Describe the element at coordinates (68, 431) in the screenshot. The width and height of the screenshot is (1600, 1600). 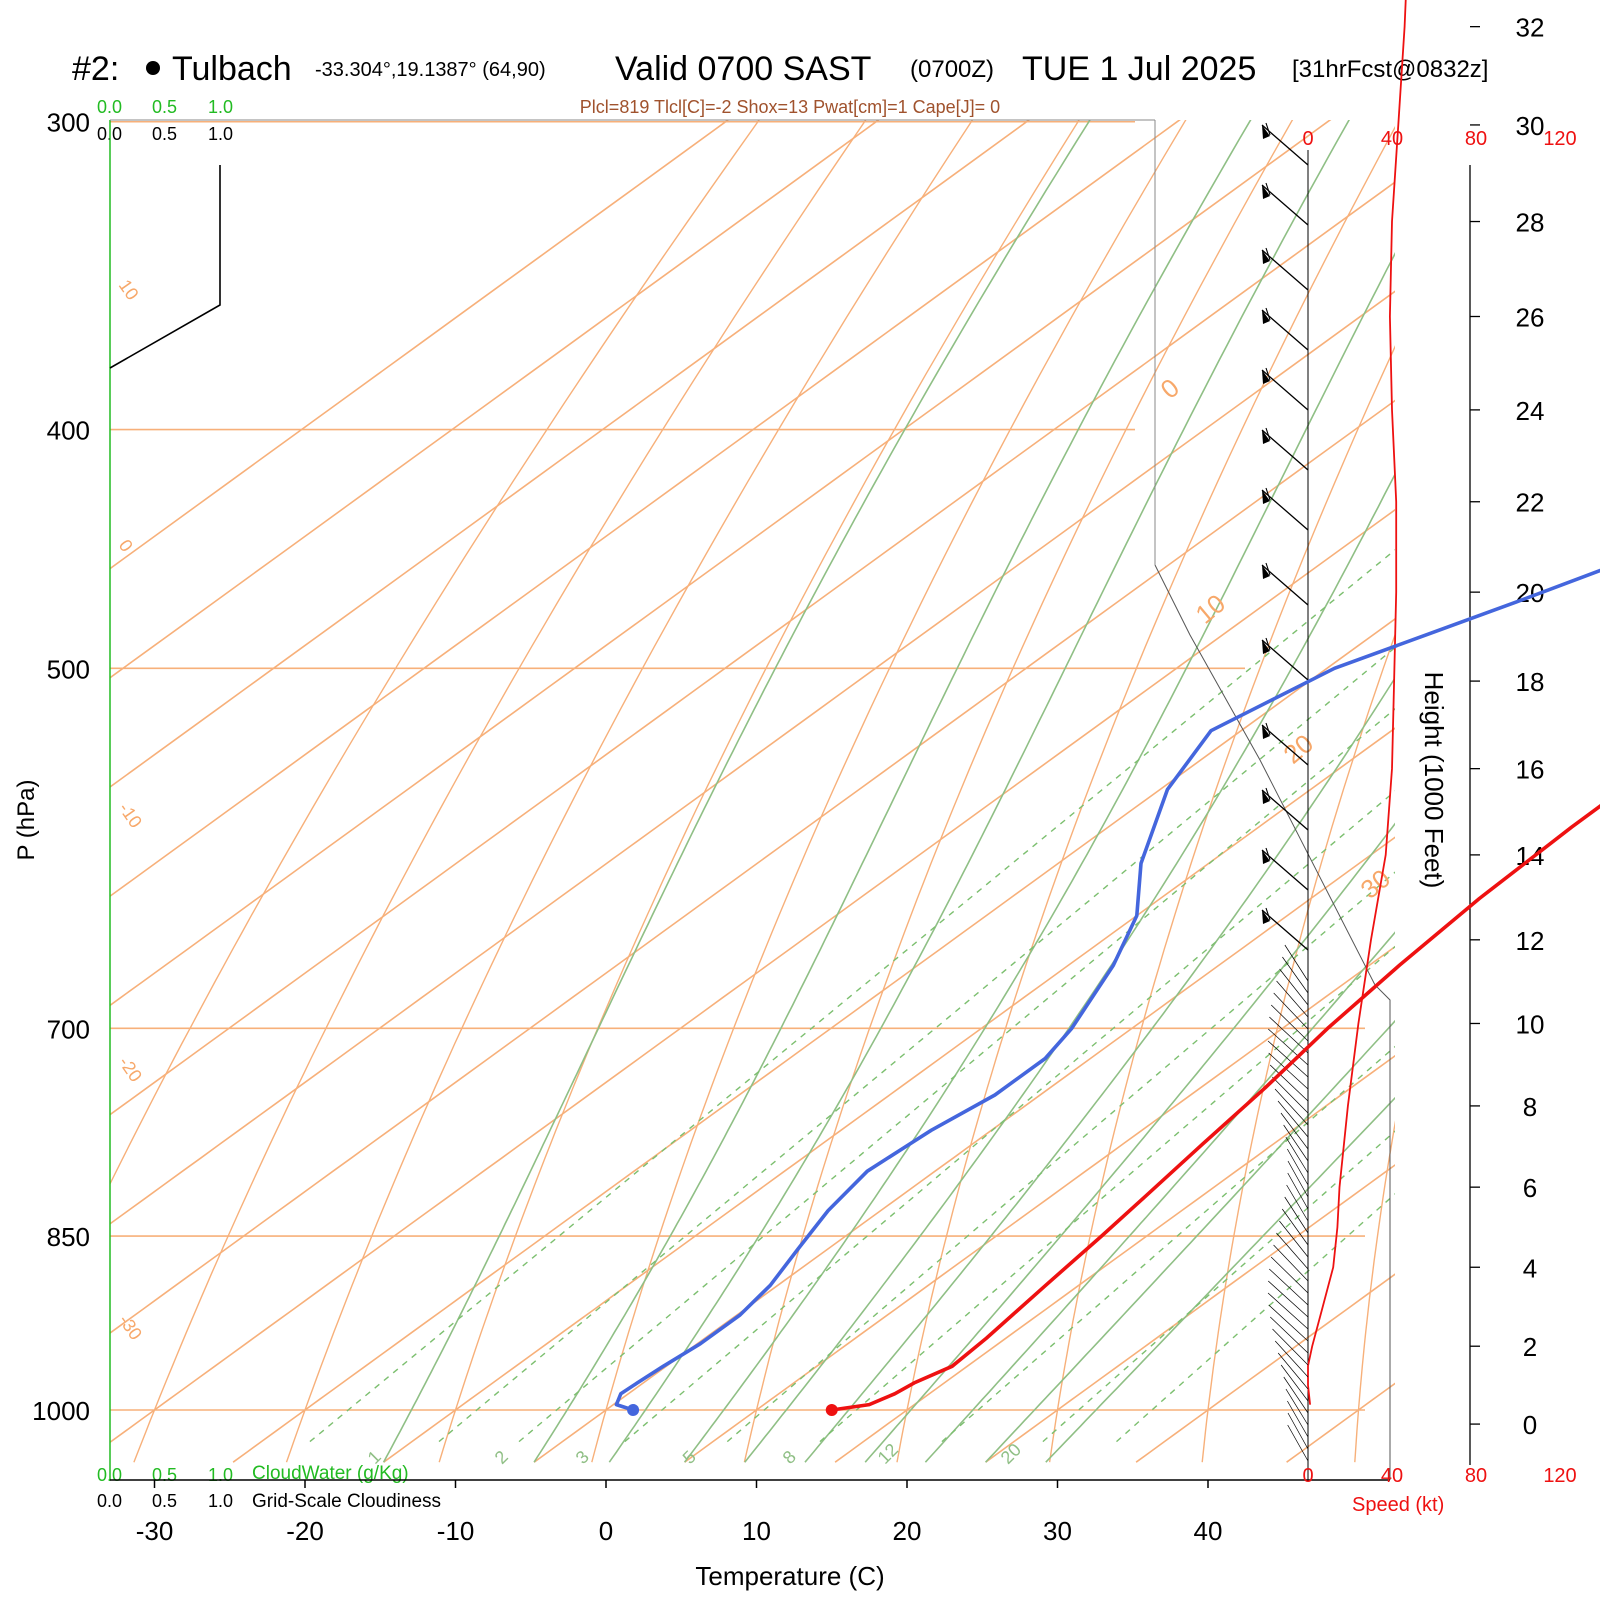
I see `p-tick-label: 400` at that location.